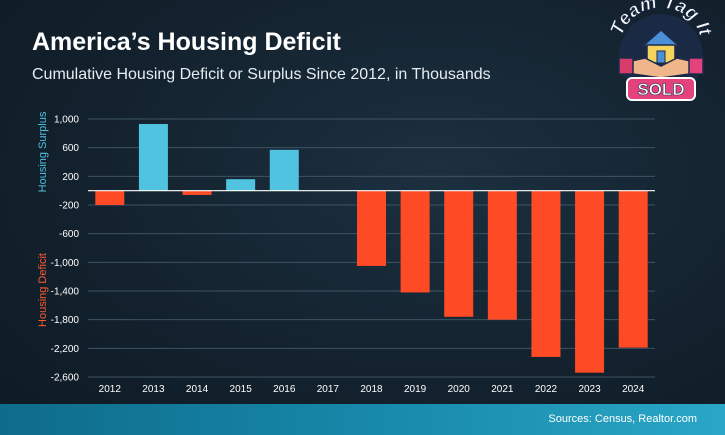  I want to click on y-tick-label: -600, so click(69, 234).